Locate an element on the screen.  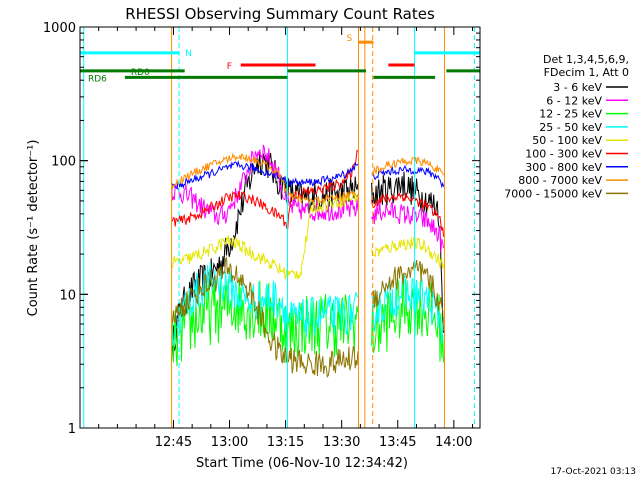
legend-label-7: 800 - 7000 keV is located at coordinates (560, 180).